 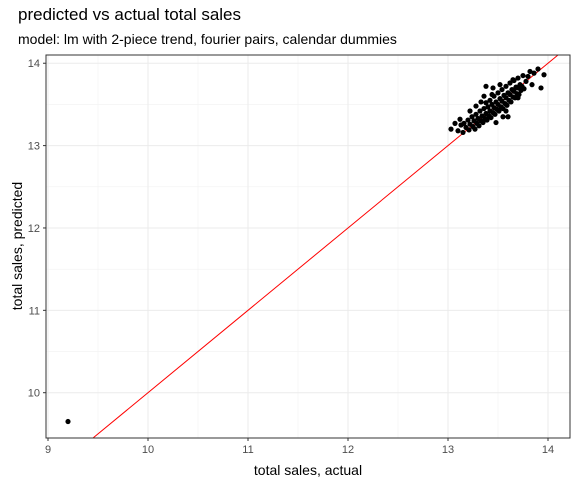 I want to click on y-tick-label: 13, so click(x=34, y=147).